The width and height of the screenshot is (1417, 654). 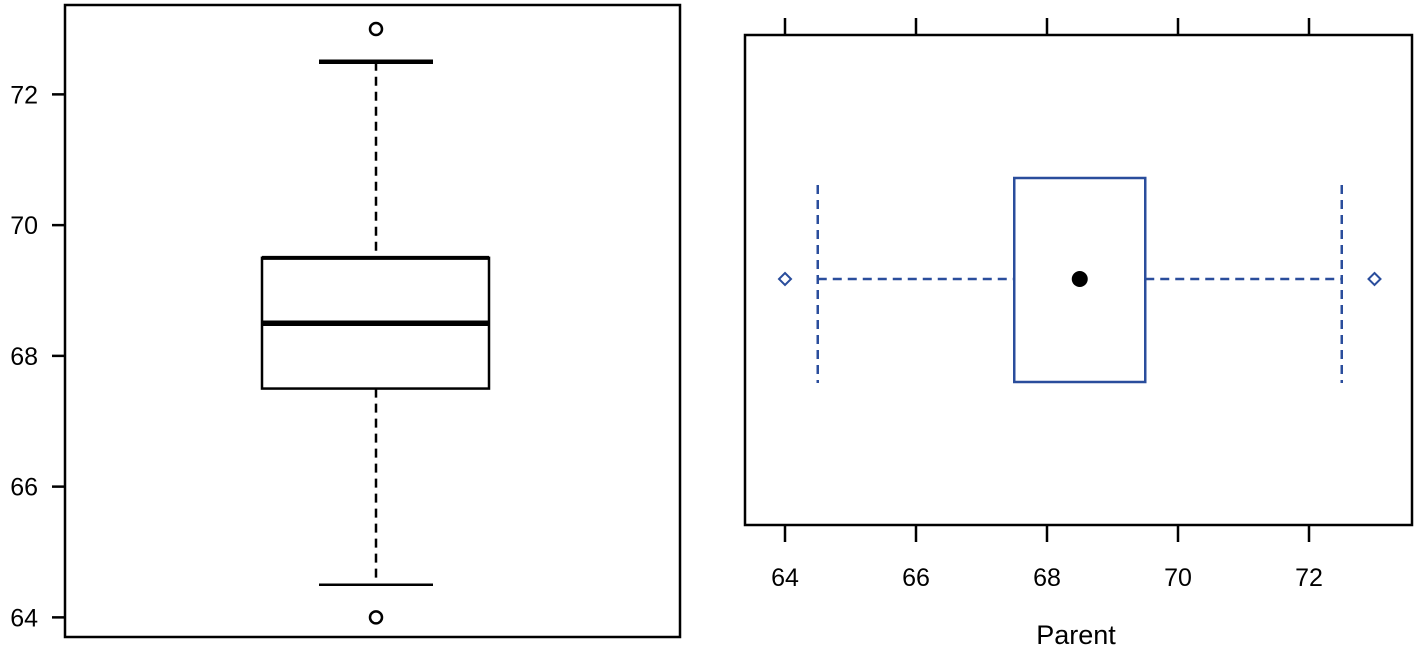 I want to click on x-tick-label: 72, so click(x=1309, y=578).